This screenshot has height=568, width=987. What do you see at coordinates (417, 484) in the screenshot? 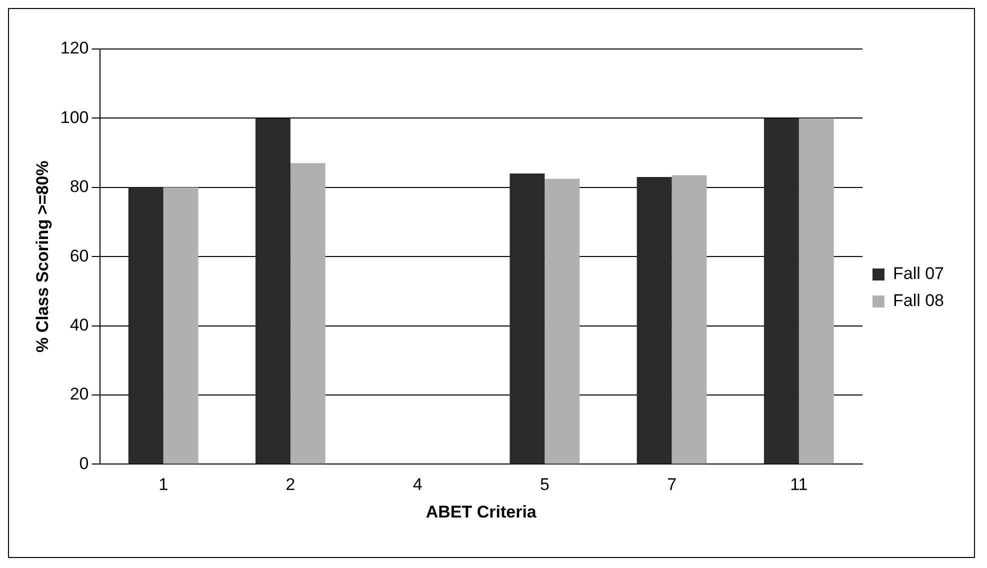
I see `x-tick-label: 4` at bounding box center [417, 484].